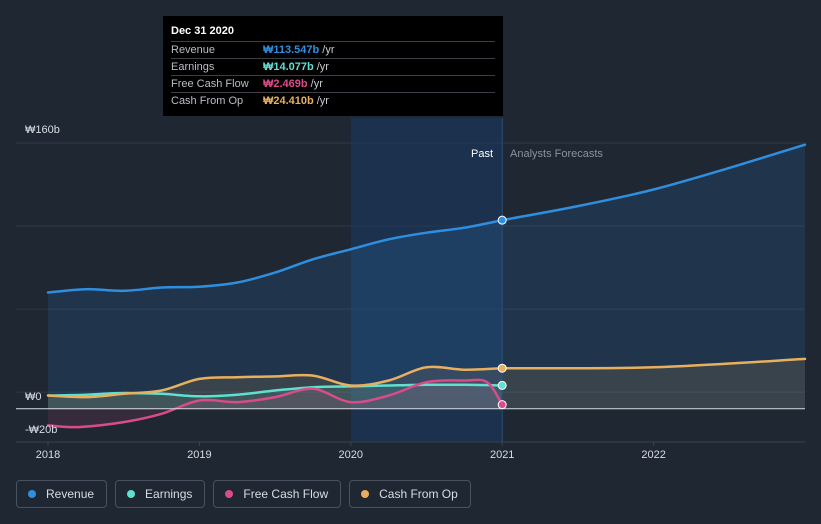 The height and width of the screenshot is (524, 821). What do you see at coordinates (207, 101) in the screenshot?
I see `tooltip-label: Cash From Op` at bounding box center [207, 101].